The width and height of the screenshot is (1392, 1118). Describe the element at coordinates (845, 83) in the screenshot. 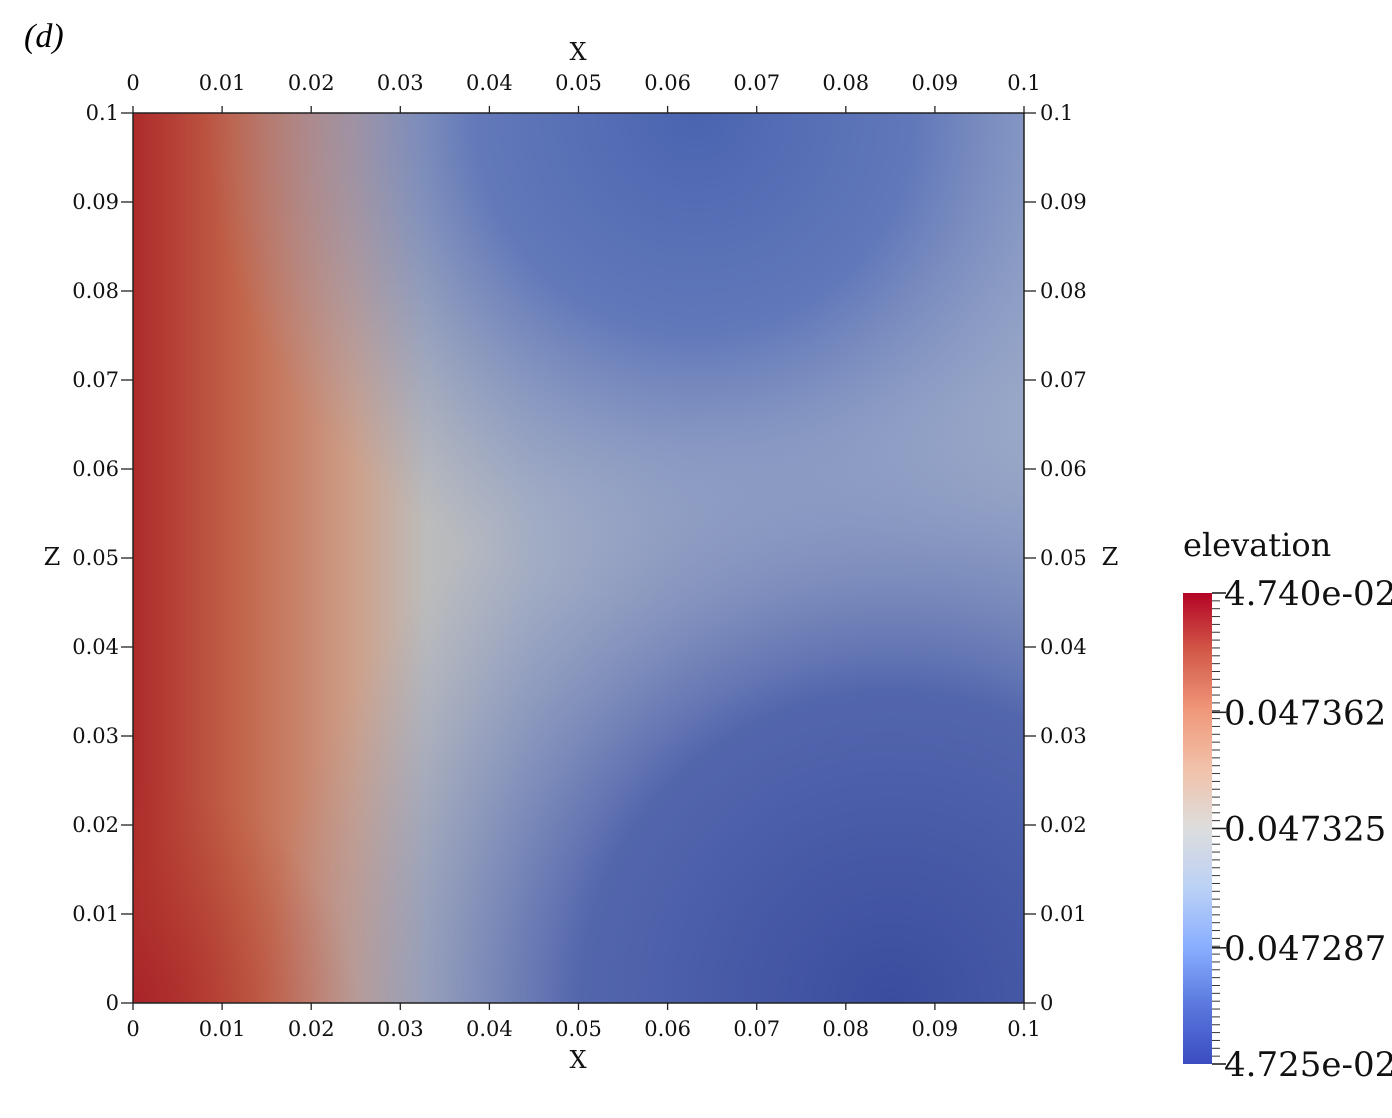

I see `x-tick-label-top: 0.08` at that location.